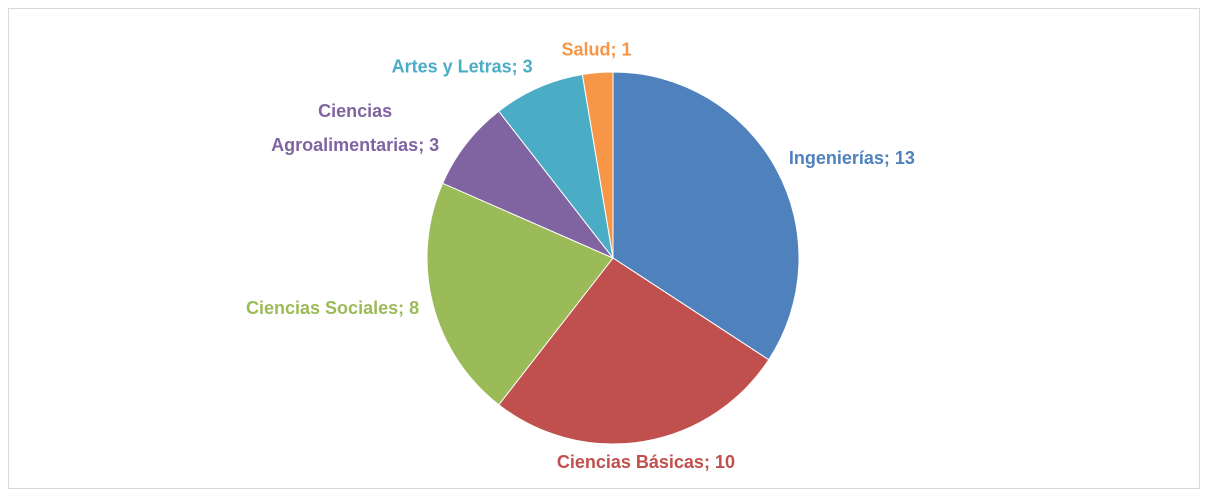 The height and width of the screenshot is (497, 1208). I want to click on data-label: Ciencias Agroalimentarias; 3, so click(355, 128).